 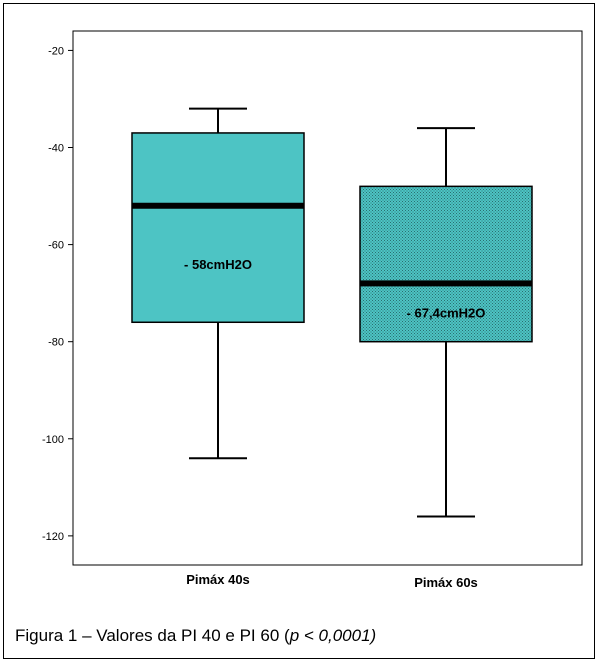 What do you see at coordinates (56, 149) in the screenshot?
I see `y-tick-label: -40` at bounding box center [56, 149].